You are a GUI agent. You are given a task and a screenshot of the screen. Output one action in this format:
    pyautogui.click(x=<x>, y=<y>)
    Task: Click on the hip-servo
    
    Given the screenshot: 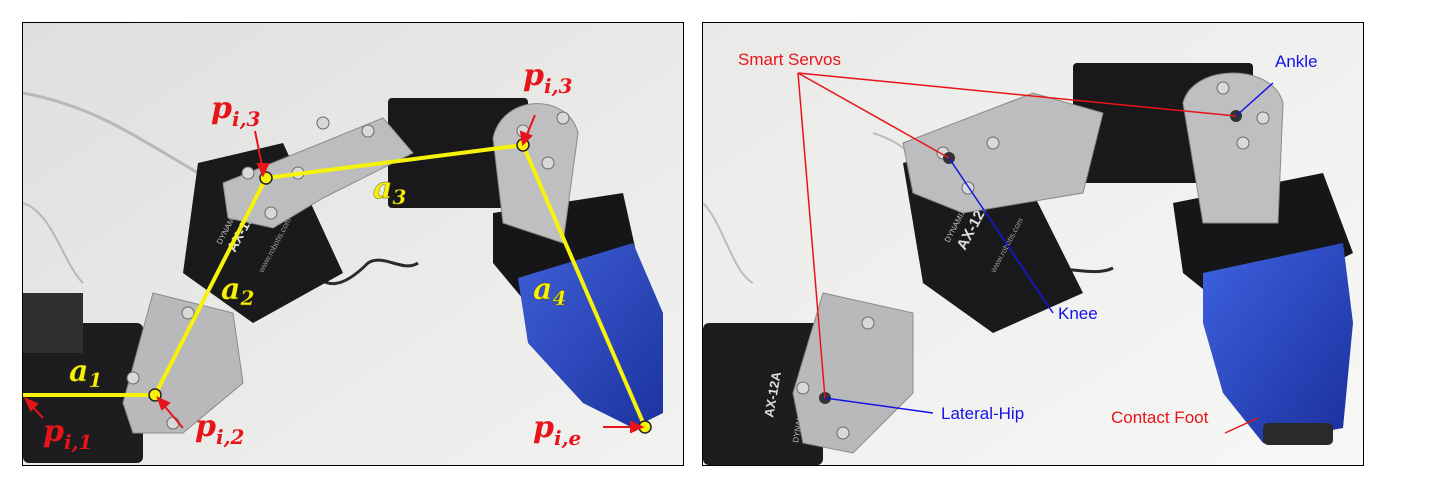 What is the action you would take?
    pyautogui.click(x=763, y=394)
    